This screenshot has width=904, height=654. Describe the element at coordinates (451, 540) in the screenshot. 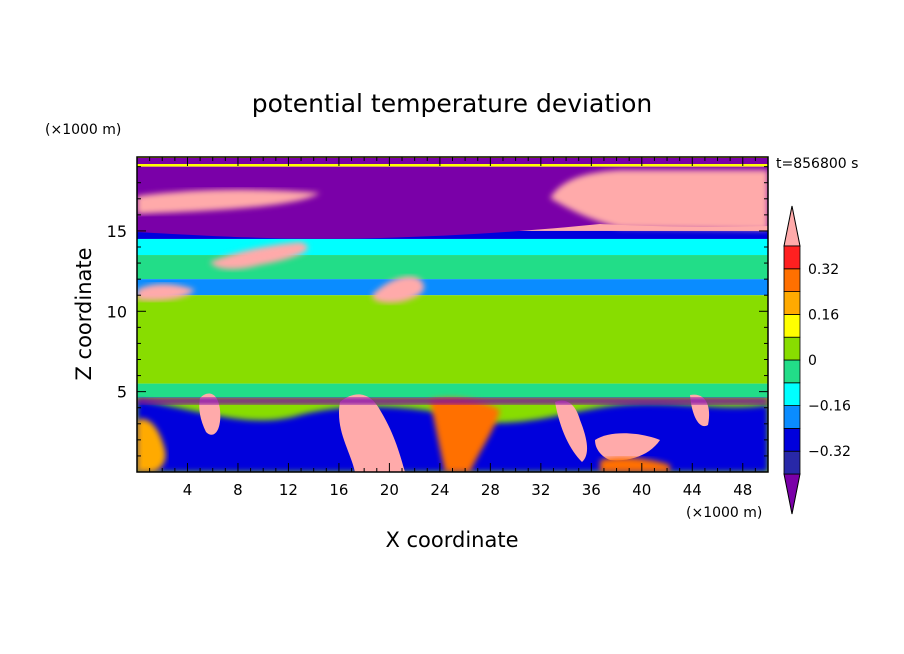

I see `x-axis-label: X coordinate` at that location.